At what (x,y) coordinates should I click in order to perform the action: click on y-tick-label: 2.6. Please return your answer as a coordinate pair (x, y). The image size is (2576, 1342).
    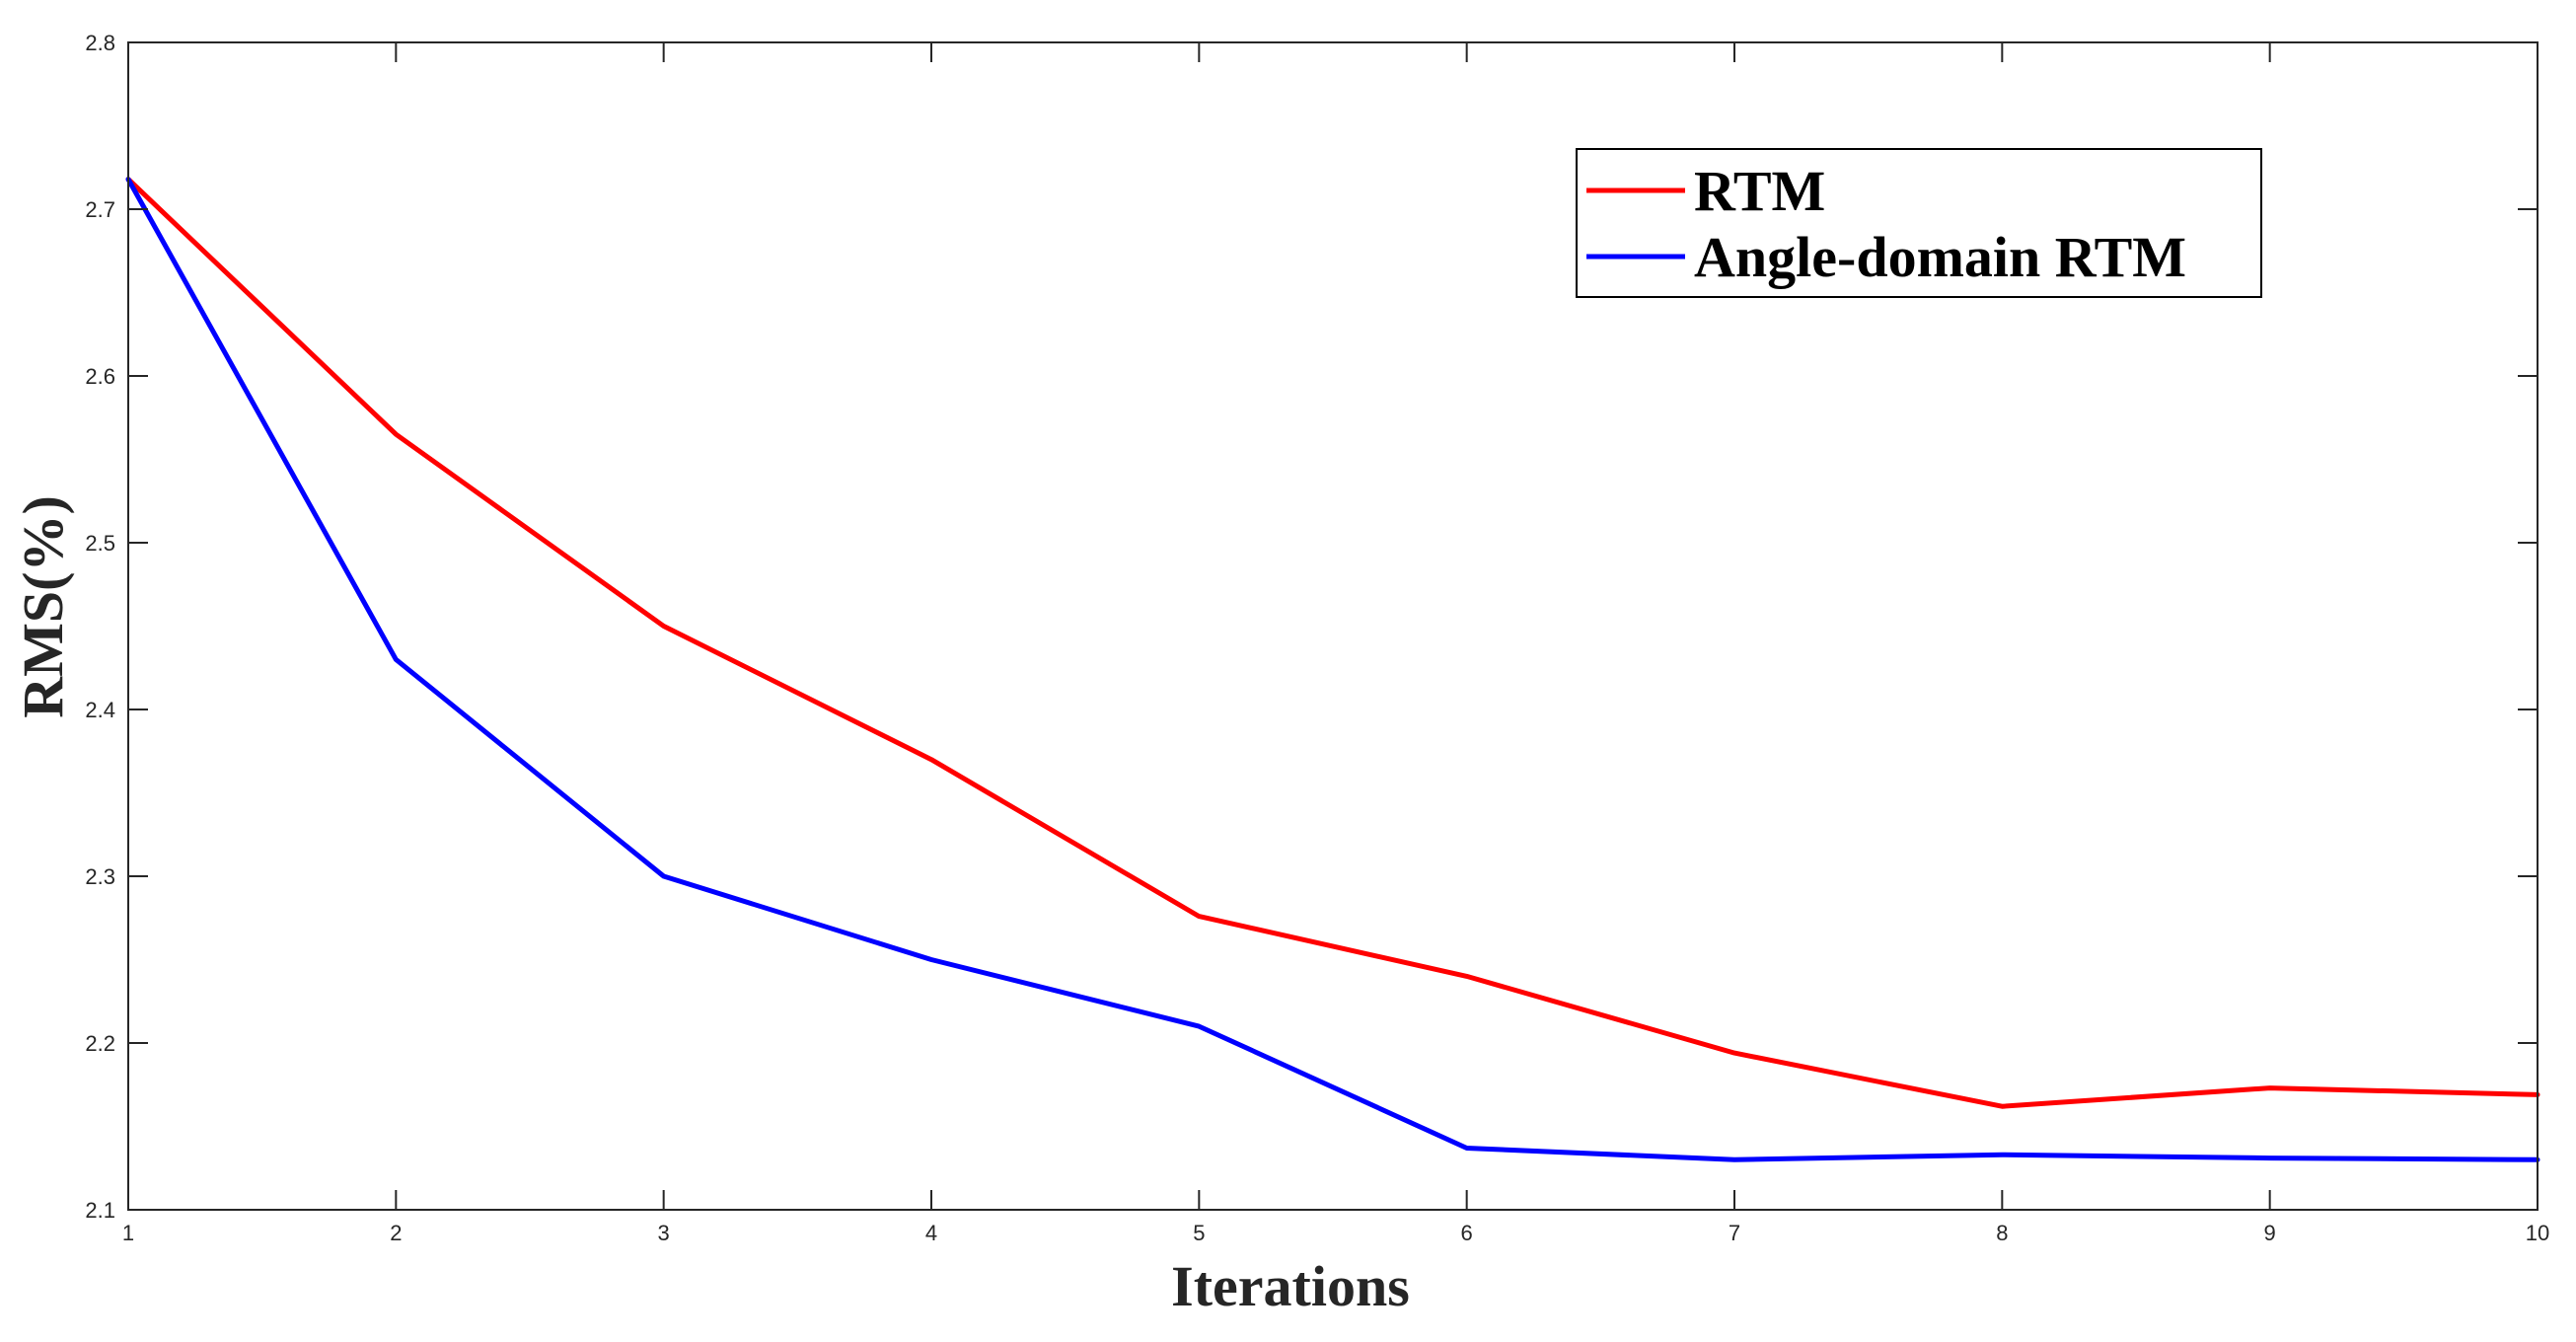
    Looking at the image, I should click on (100, 376).